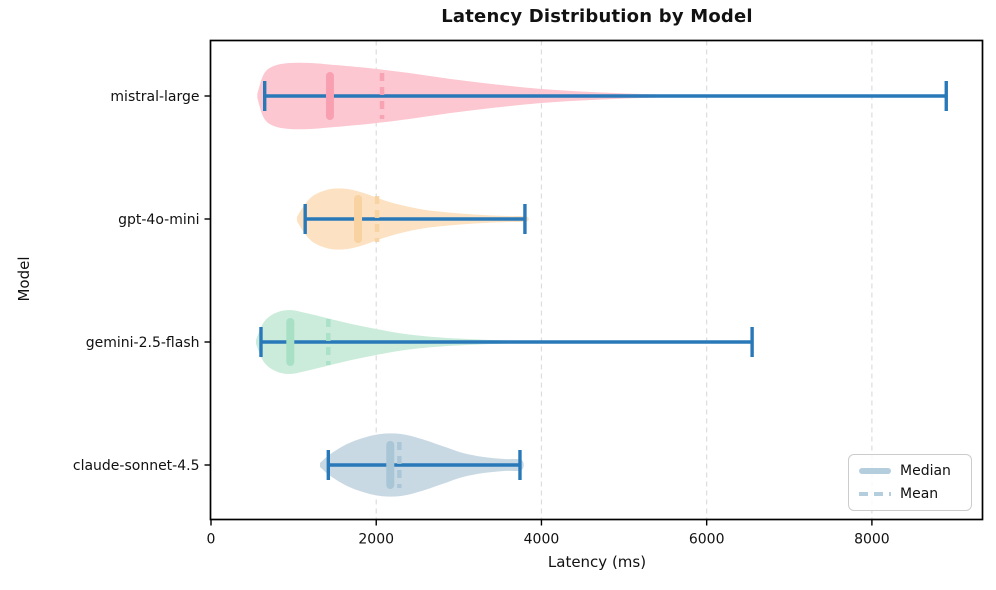  Describe the element at coordinates (390, 465) in the screenshot. I see `median-marker-claude-sonnet-4.5` at that location.